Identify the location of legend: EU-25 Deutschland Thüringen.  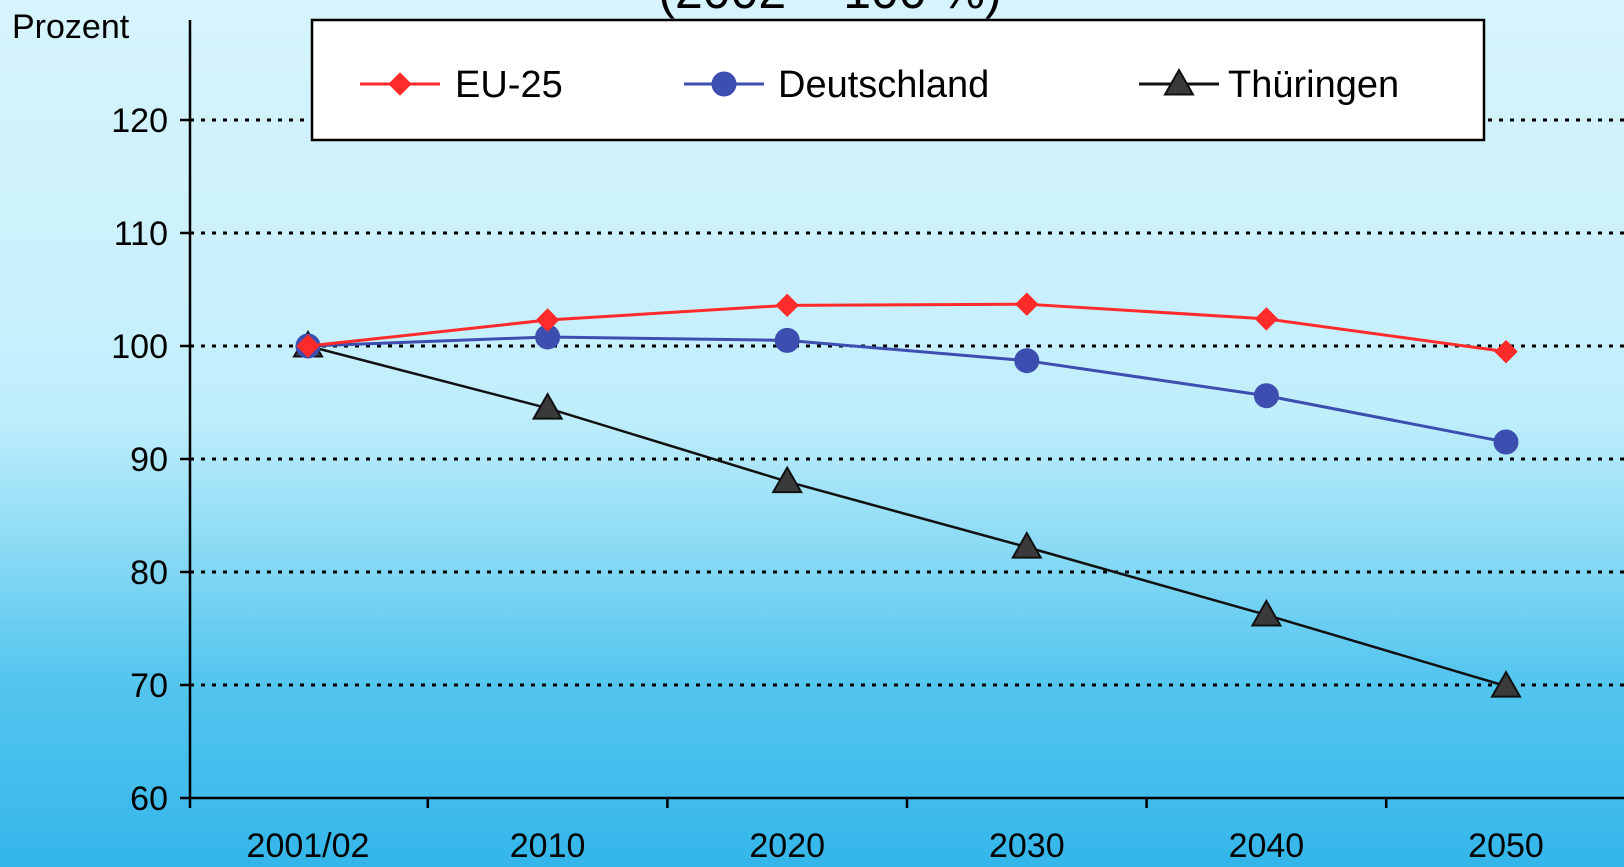
(898, 80).